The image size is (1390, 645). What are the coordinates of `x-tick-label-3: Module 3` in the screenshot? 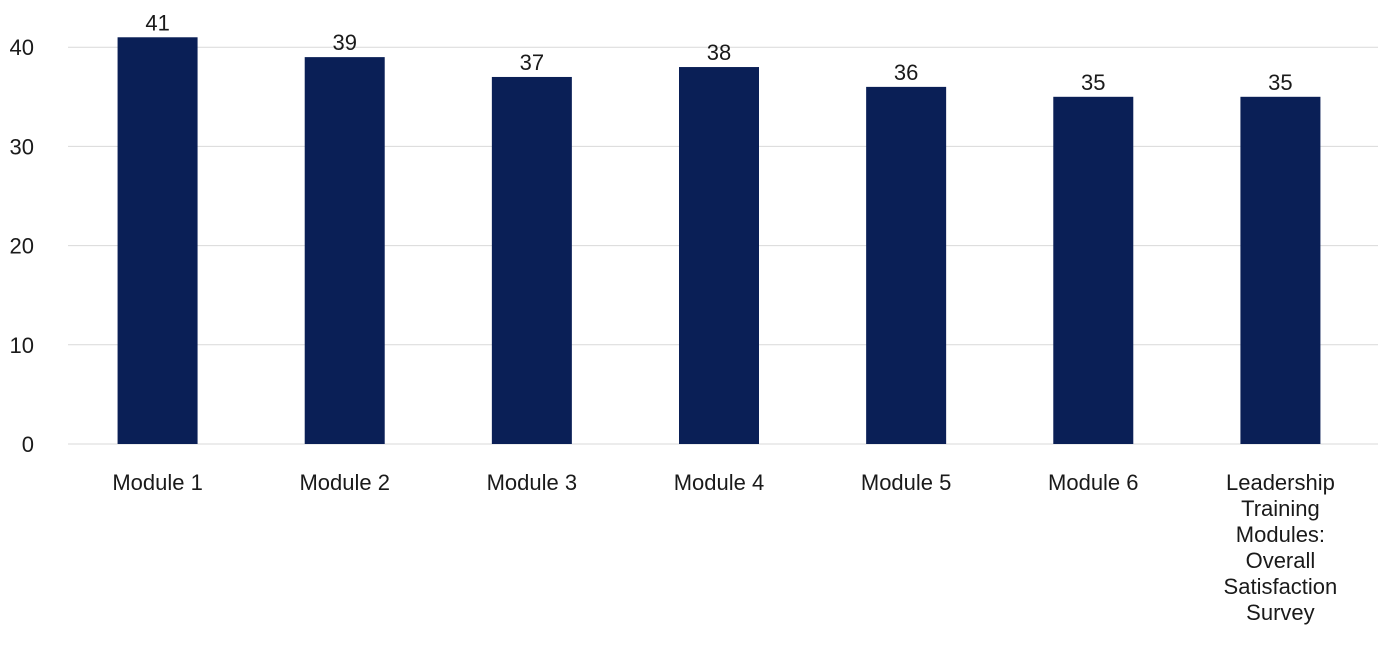 It's located at (532, 482).